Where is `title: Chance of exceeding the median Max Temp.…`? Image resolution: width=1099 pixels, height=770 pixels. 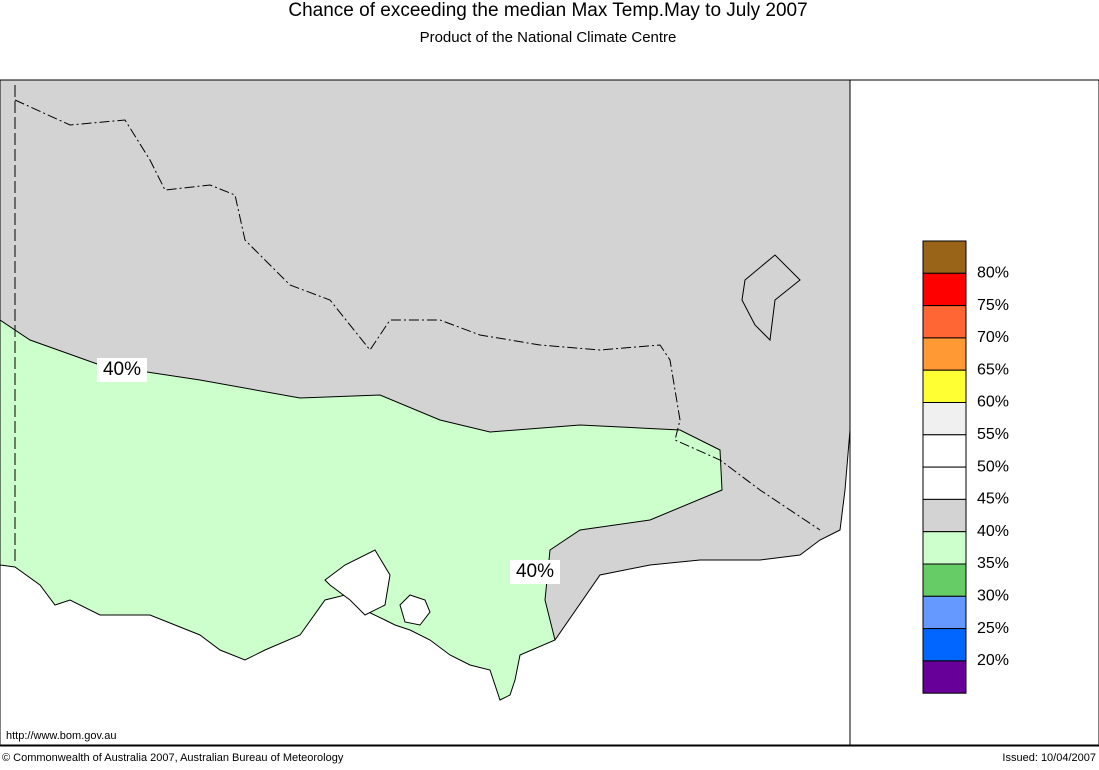 title: Chance of exceeding the median Max Temp.… is located at coordinates (547, 10).